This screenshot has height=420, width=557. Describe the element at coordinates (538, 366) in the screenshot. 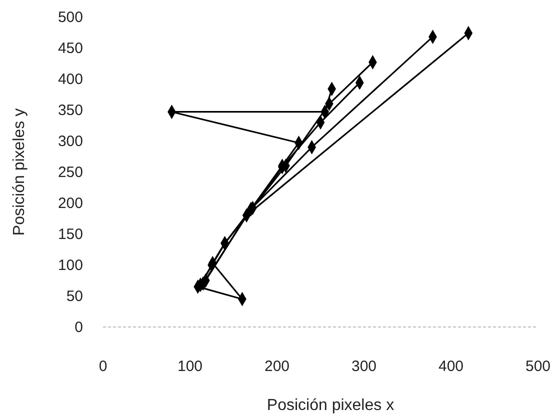

I see `x-tick-label: 500` at that location.